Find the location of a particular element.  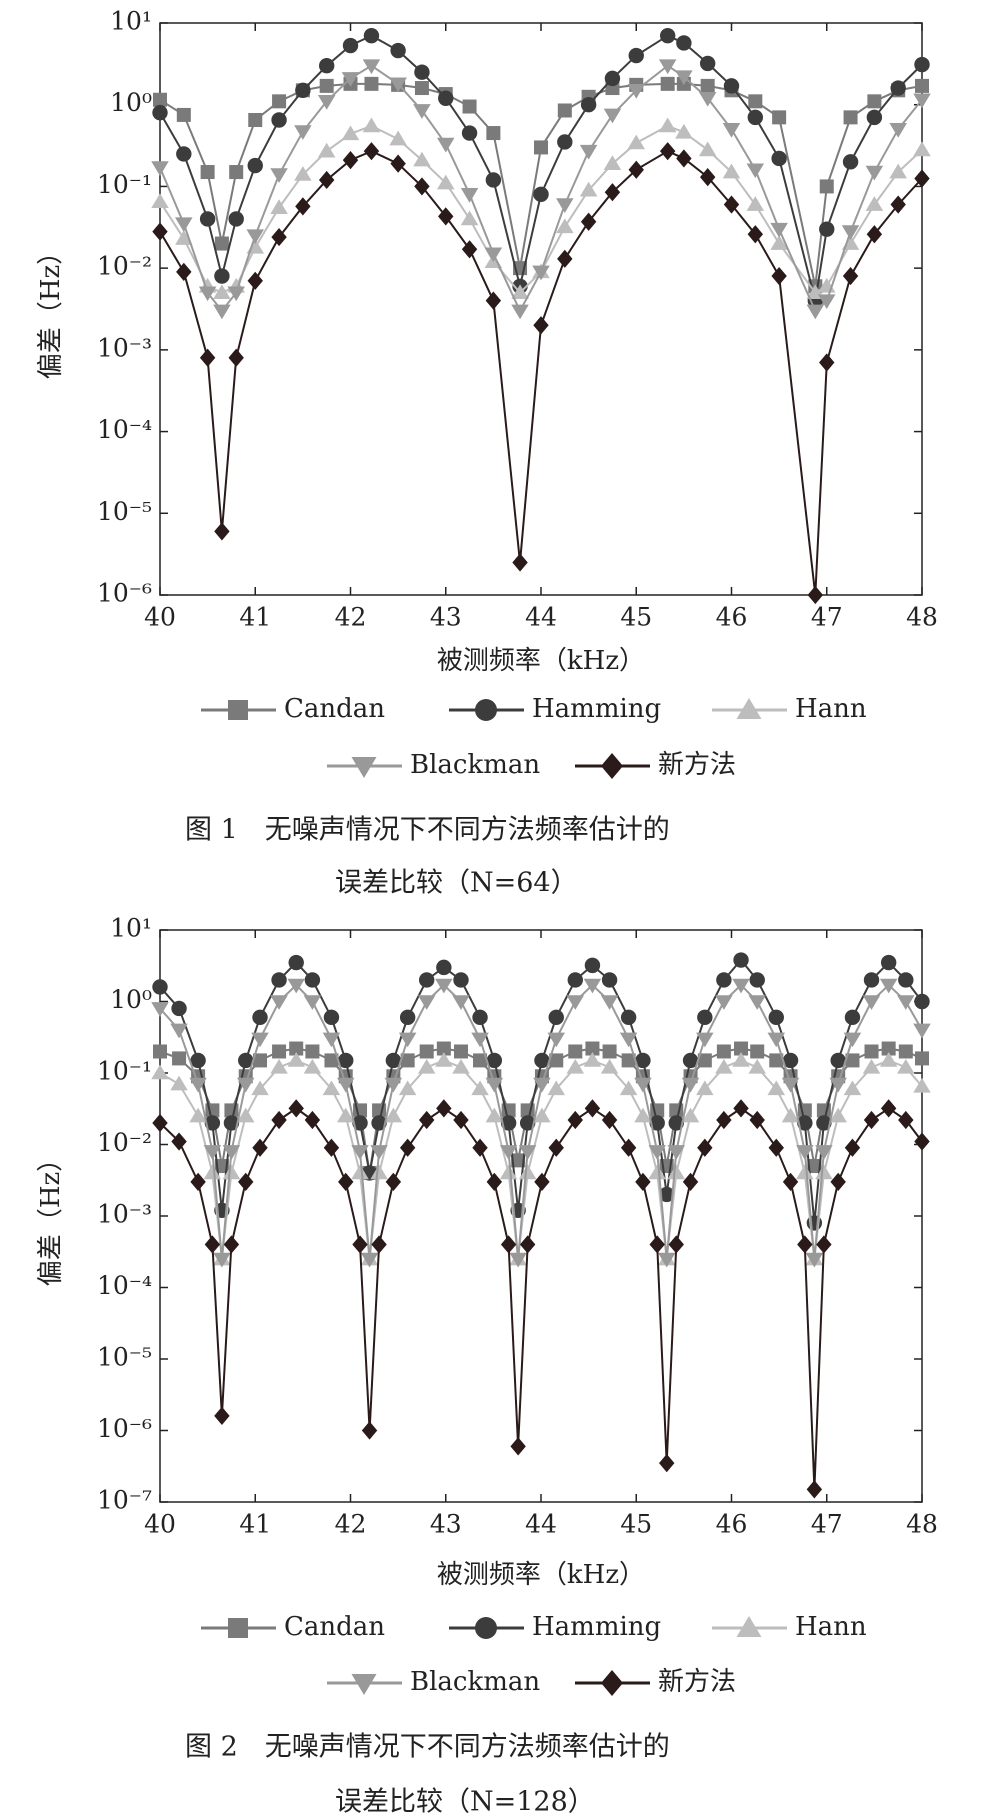

x-tick-label: 46 is located at coordinates (732, 617).